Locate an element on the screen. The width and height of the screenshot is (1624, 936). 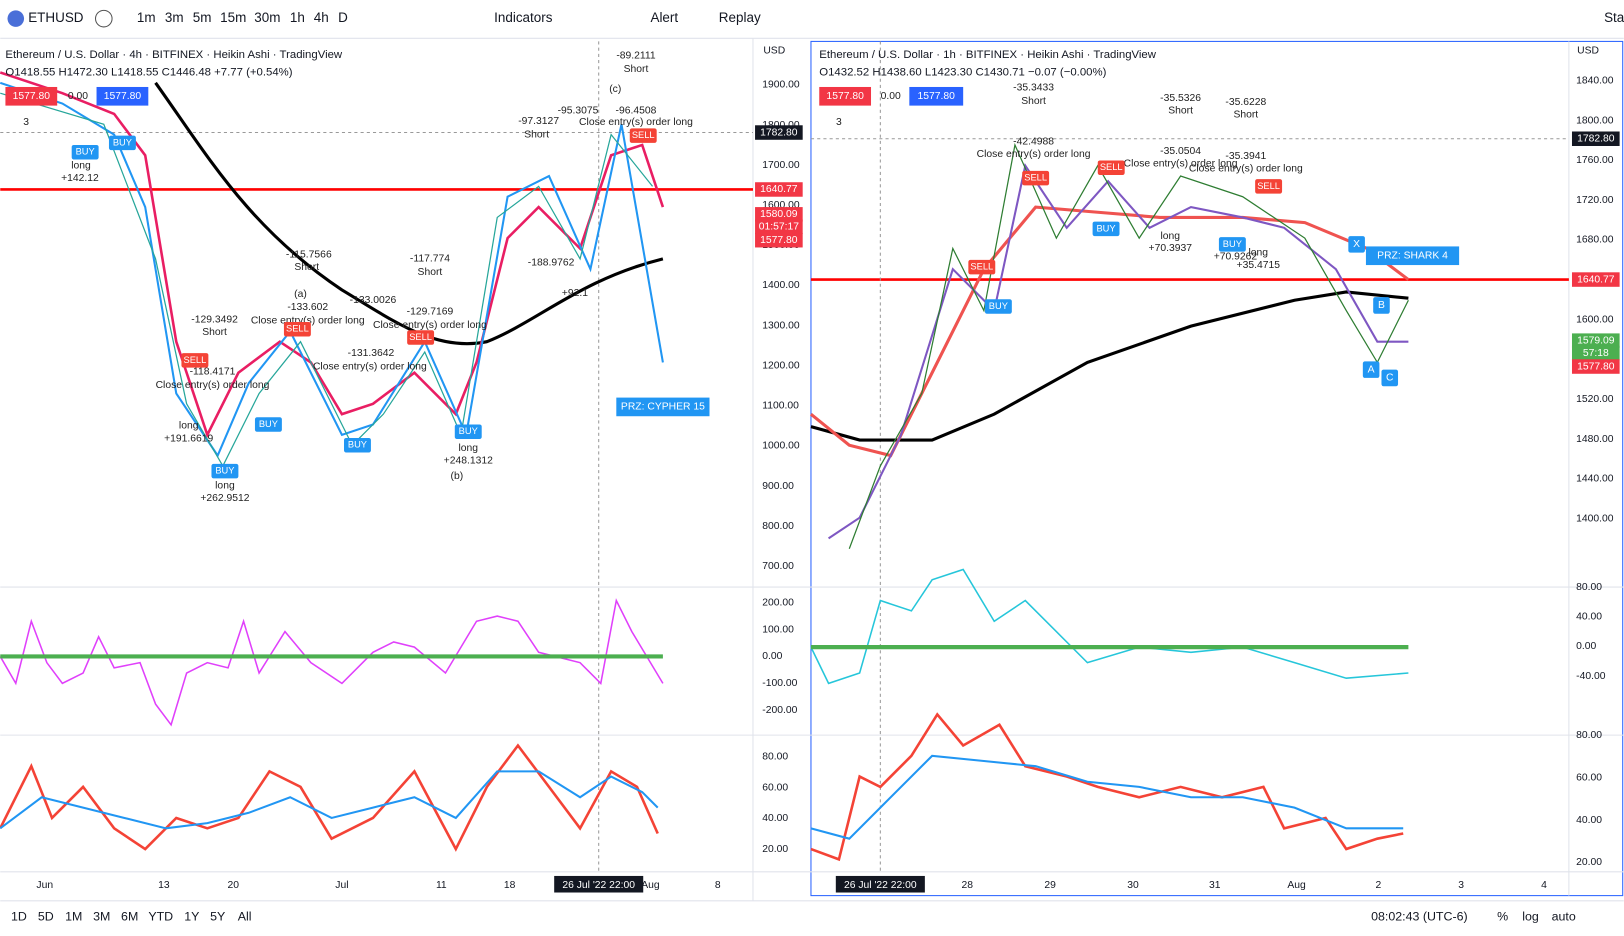
trade-annotation: -35.0504 is located at coordinates (1180, 151).